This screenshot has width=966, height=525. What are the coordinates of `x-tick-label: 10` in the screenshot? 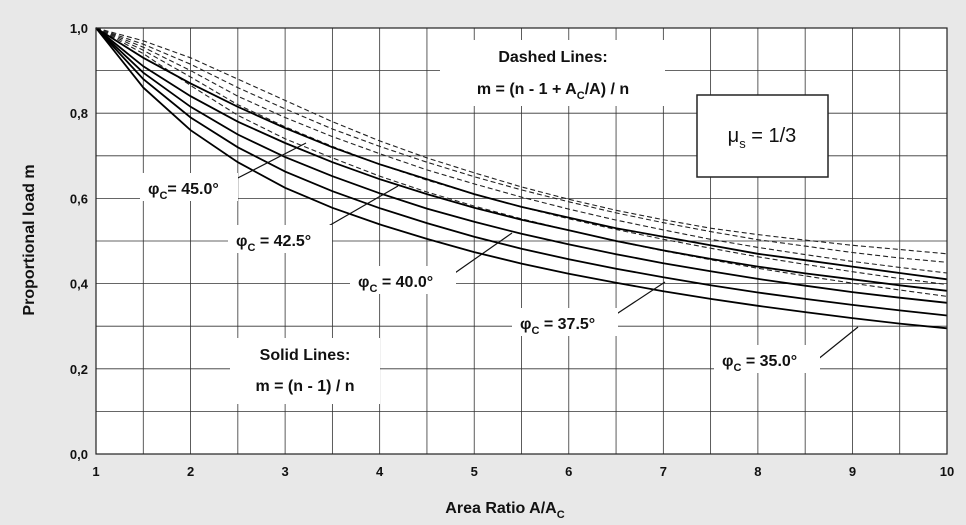 It's located at (947, 471).